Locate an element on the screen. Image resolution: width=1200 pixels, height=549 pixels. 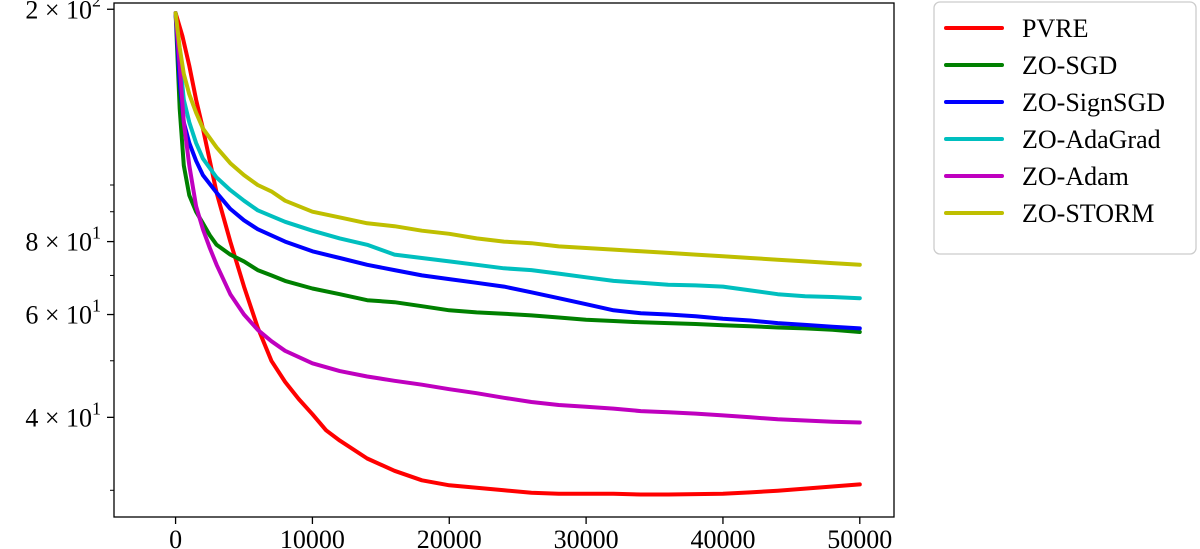
y-tick-label: 8 × 10¹ is located at coordinates (63, 240).